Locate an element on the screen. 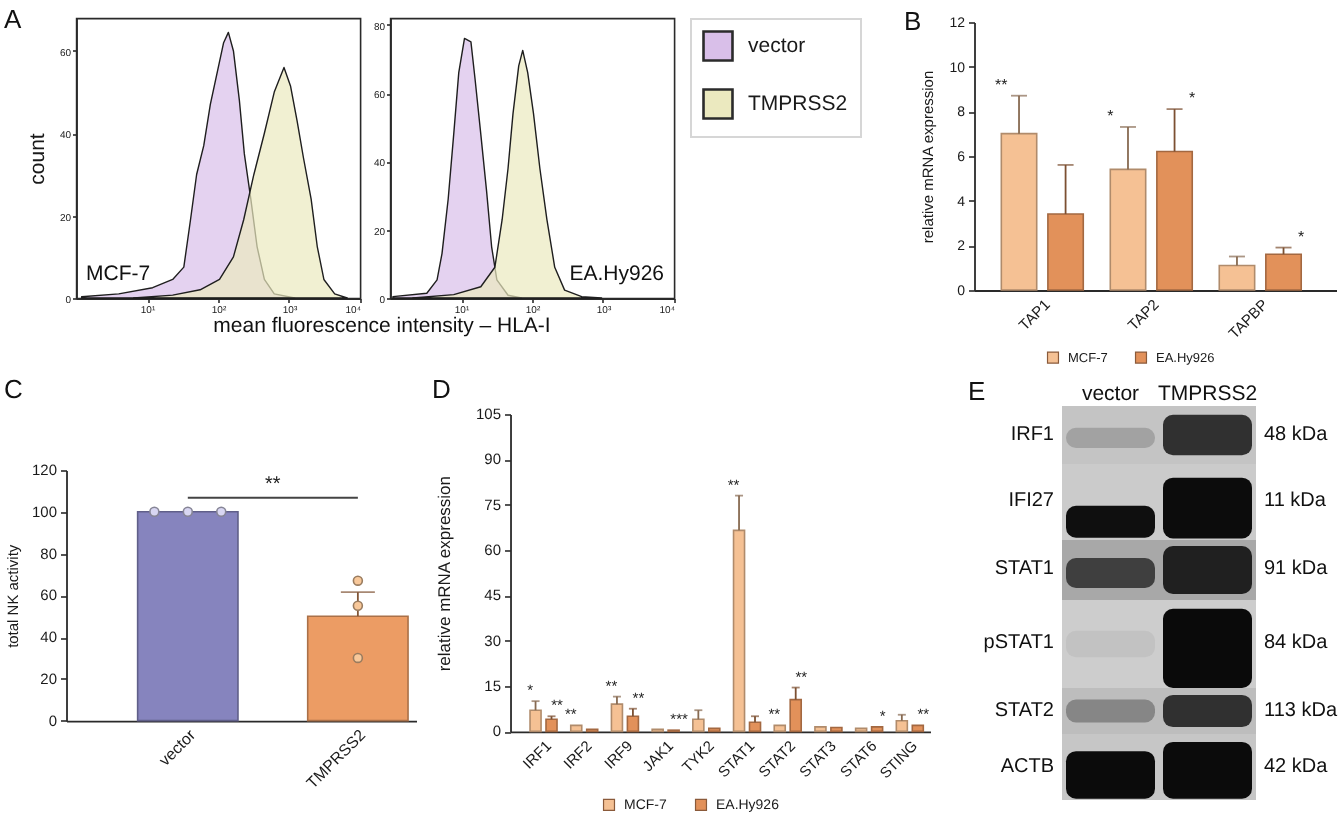 The image size is (1338, 822). legend-label: vector is located at coordinates (777, 46).